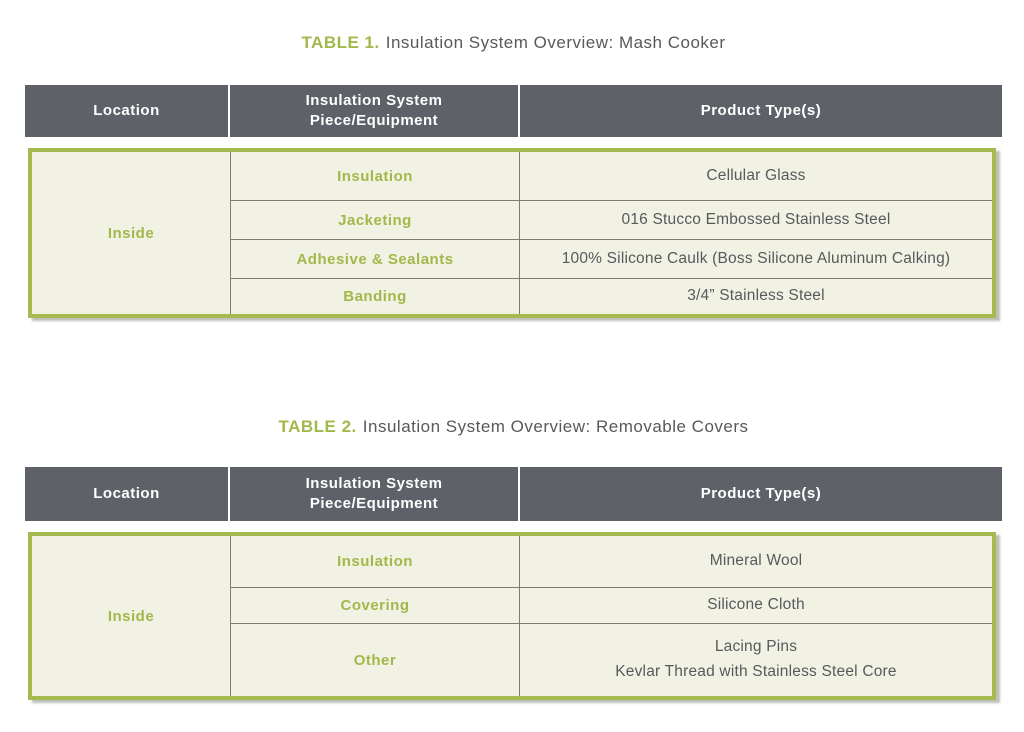  What do you see at coordinates (375, 296) in the screenshot?
I see `table1-row-piece: Banding` at bounding box center [375, 296].